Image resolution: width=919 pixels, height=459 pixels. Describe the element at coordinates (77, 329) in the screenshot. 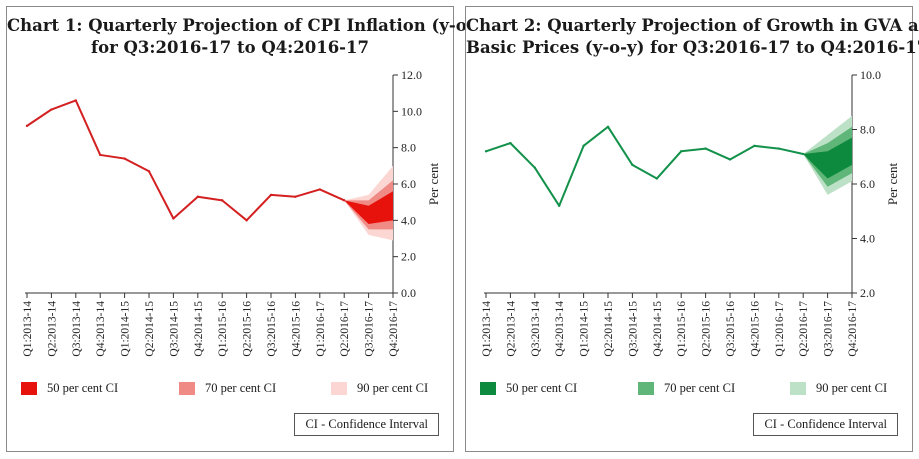

I see `x-tick-label: Q3:2013-14` at that location.